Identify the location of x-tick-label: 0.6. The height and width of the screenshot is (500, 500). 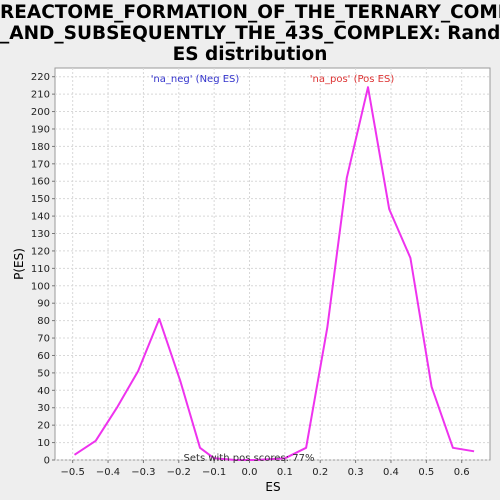
(462, 472).